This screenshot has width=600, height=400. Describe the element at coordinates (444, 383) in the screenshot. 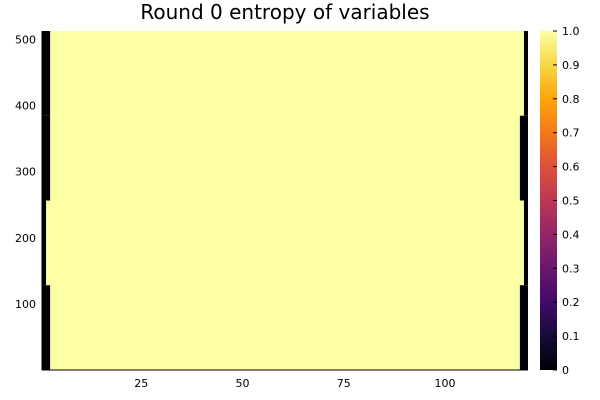

I see `x-tick-label: 100` at that location.